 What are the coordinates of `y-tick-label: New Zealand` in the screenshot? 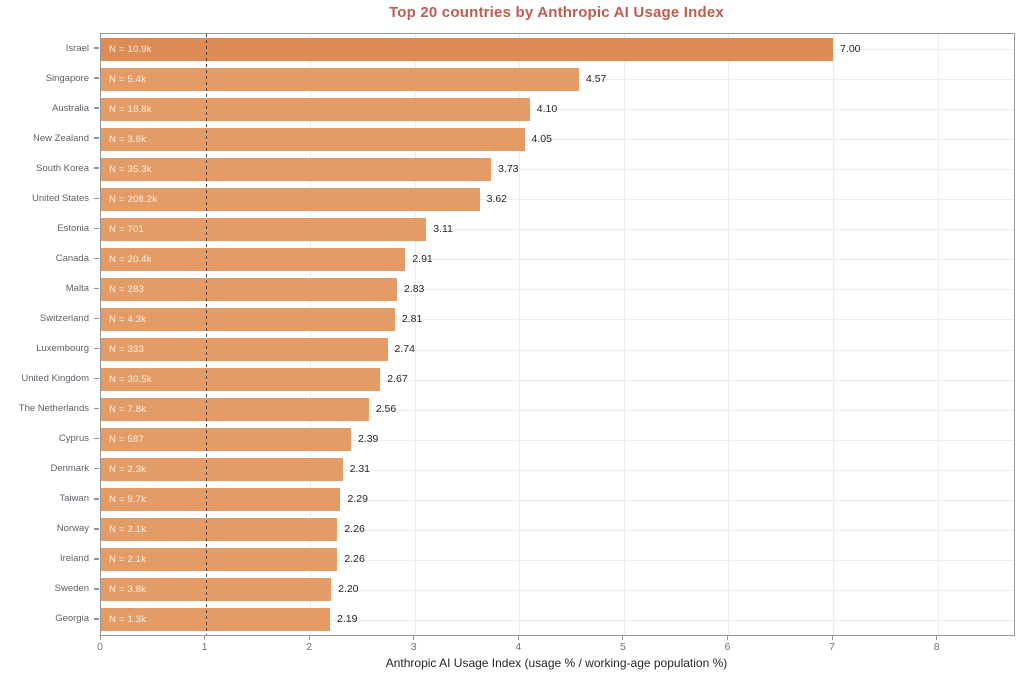 It's located at (61, 138).